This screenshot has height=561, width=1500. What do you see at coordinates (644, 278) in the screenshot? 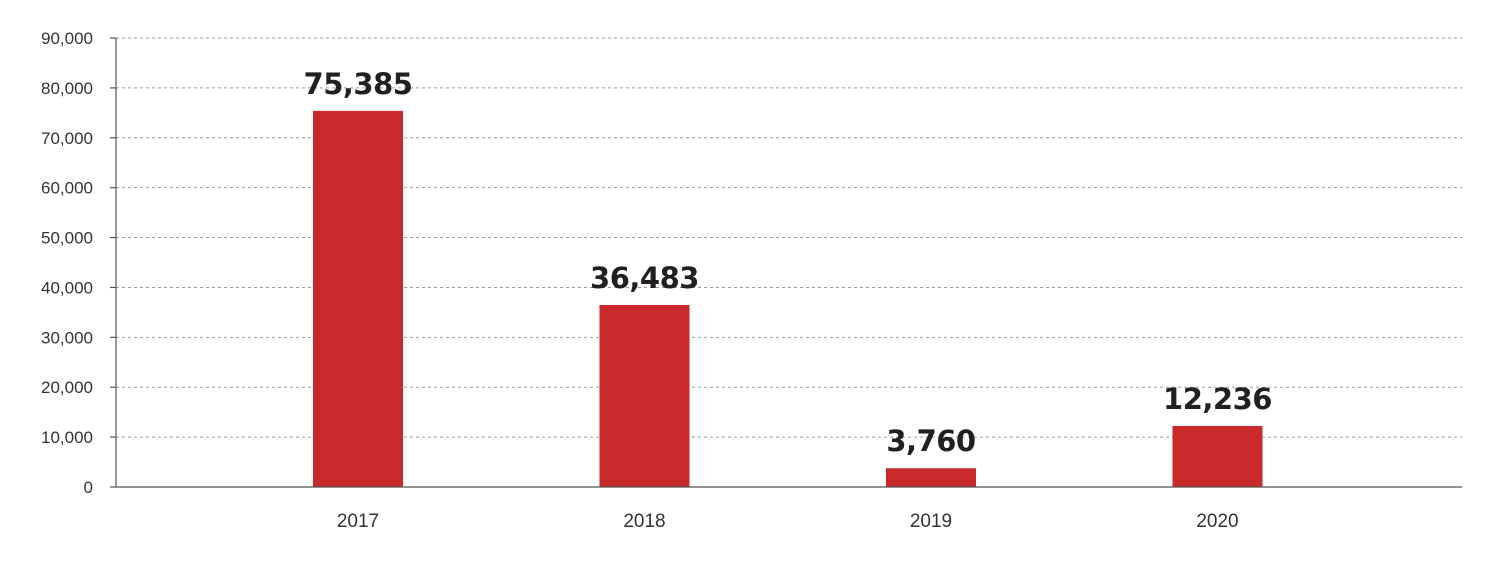
I see `data-label: 36,483` at bounding box center [644, 278].